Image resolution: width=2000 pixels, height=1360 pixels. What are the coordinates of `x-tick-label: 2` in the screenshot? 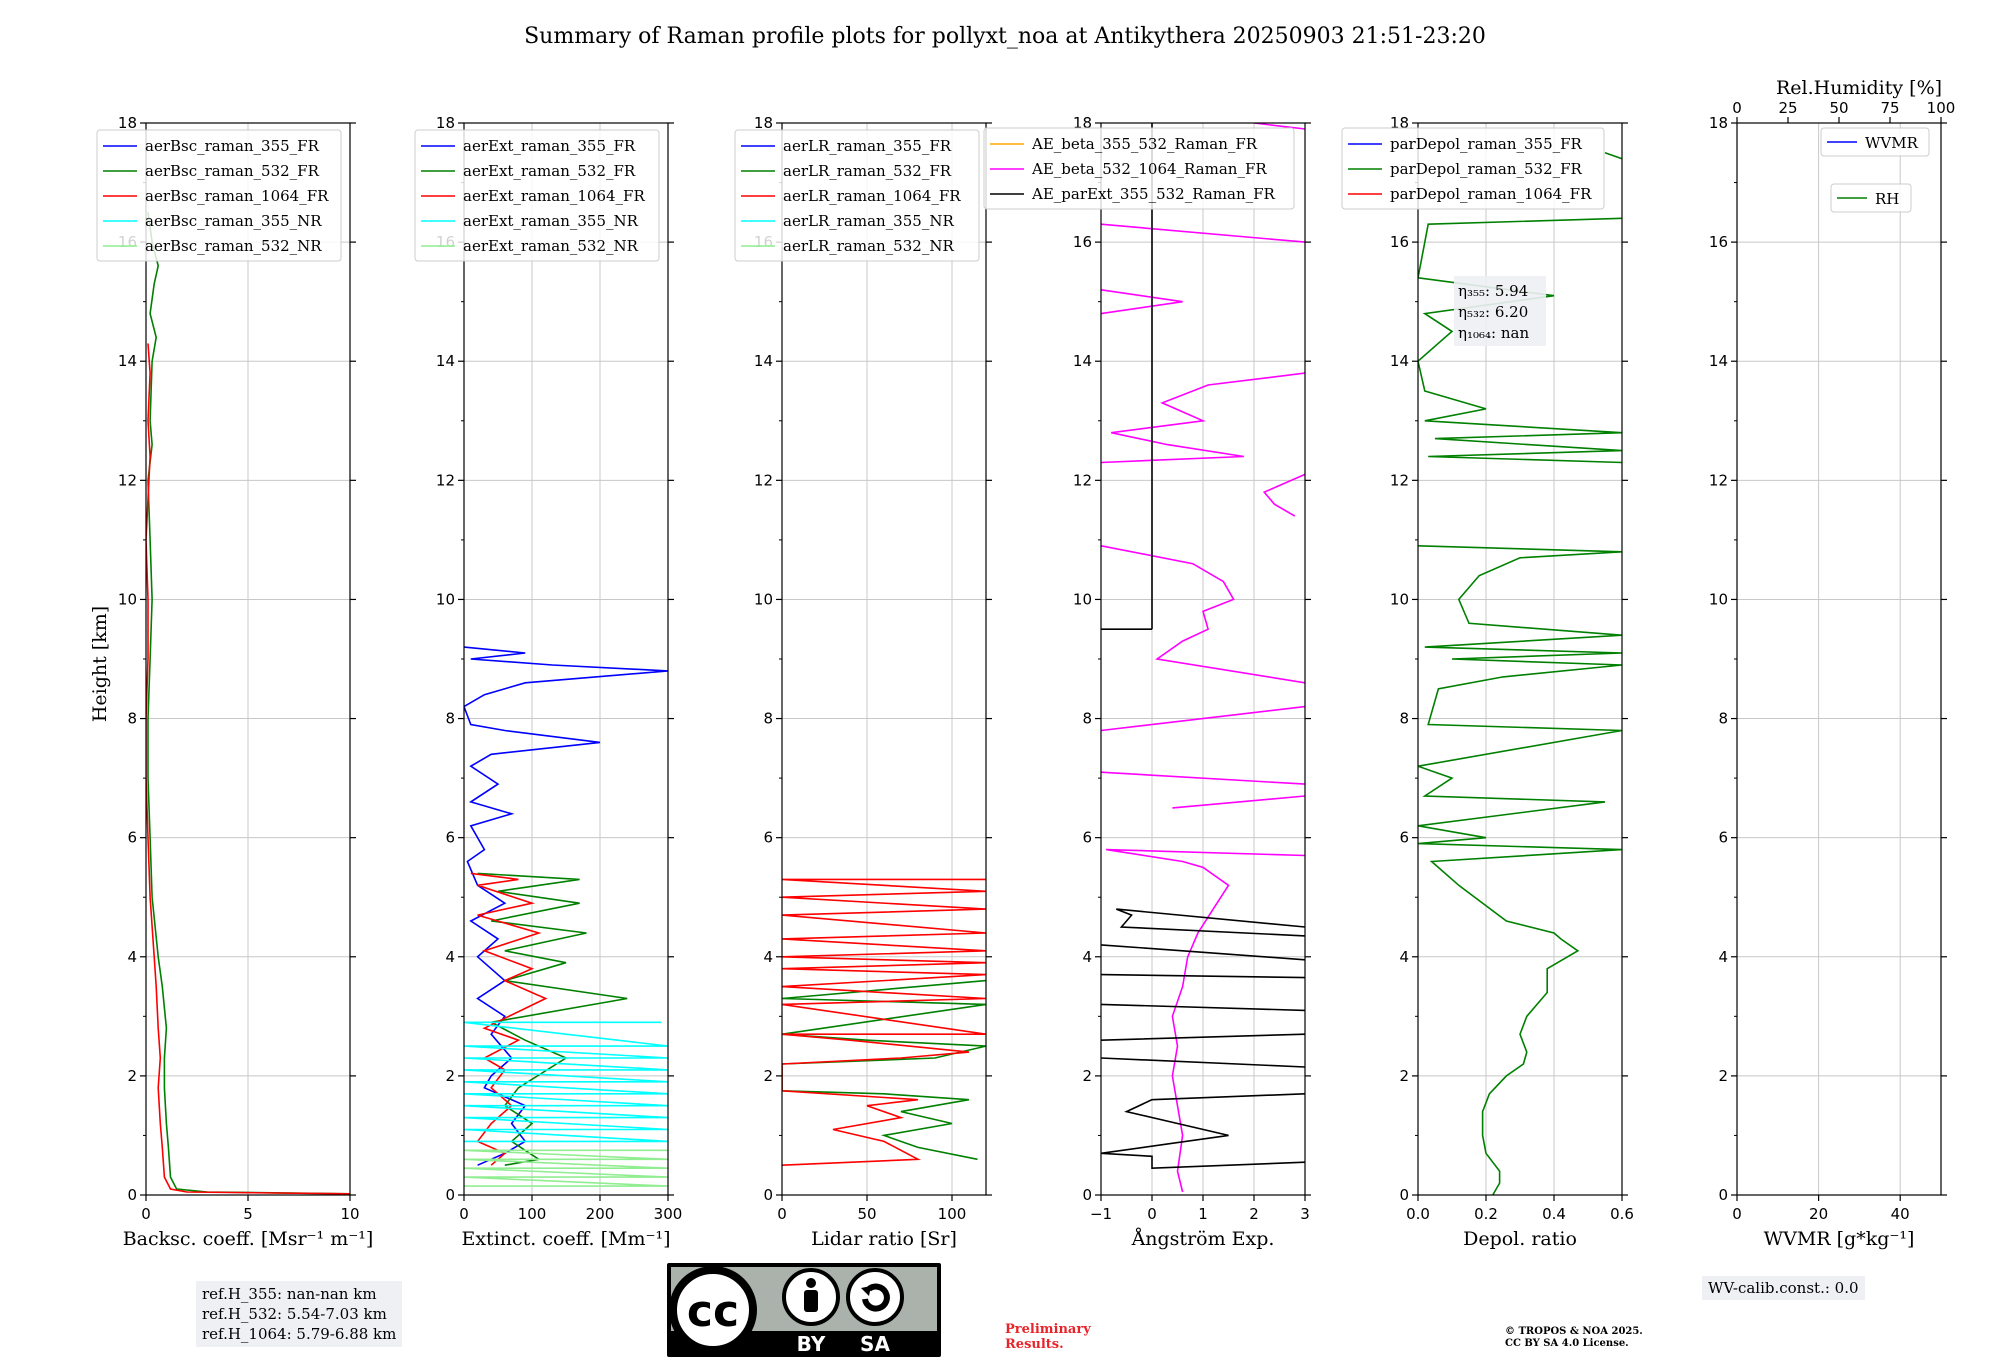 It's located at (1254, 1214).